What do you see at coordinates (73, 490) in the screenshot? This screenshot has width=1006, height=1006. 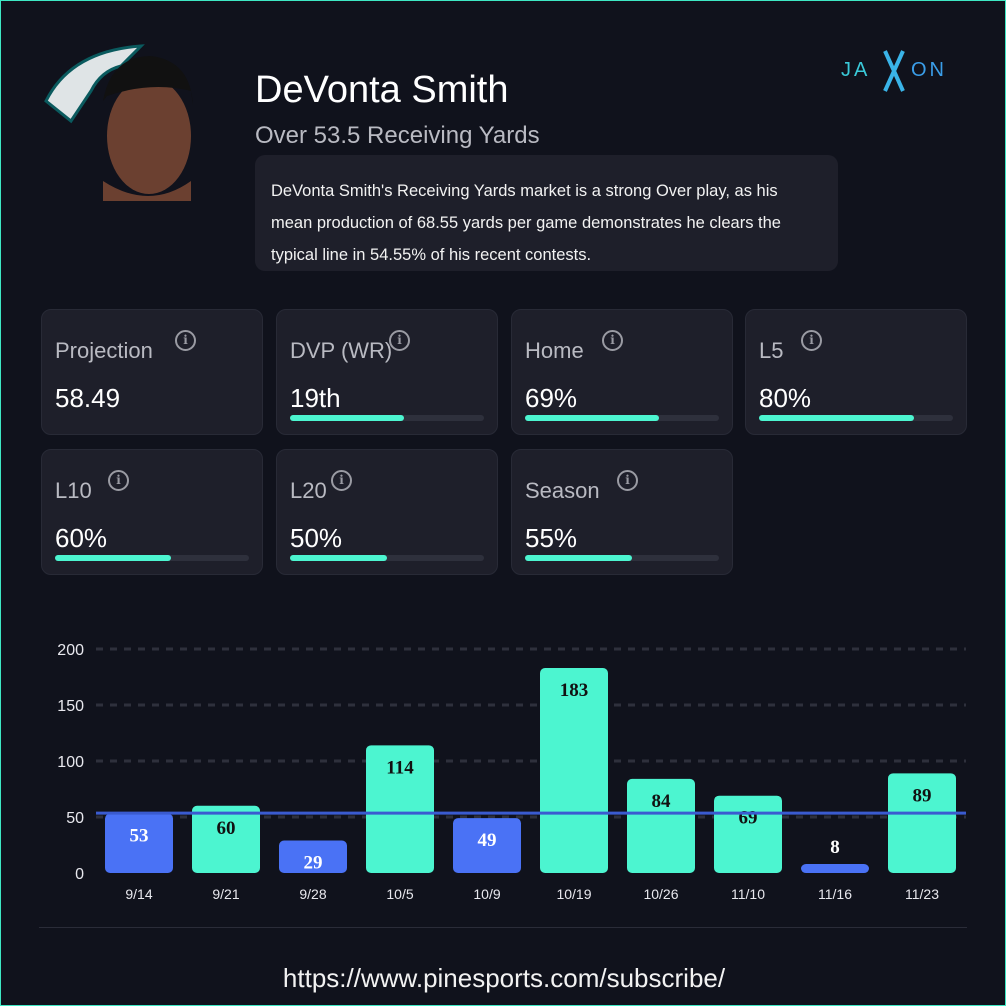 I see `stat-label: L10` at bounding box center [73, 490].